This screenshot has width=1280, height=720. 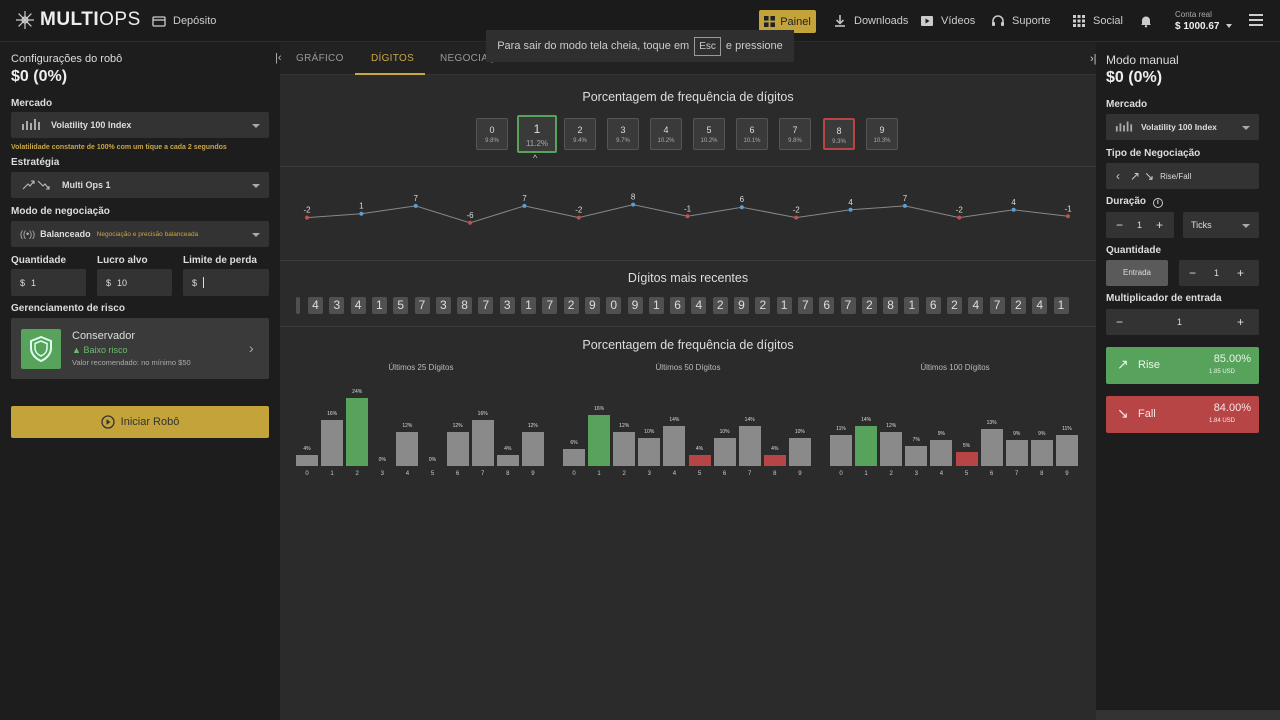 What do you see at coordinates (688, 208) in the screenshot?
I see `tick-label: -1` at bounding box center [688, 208].